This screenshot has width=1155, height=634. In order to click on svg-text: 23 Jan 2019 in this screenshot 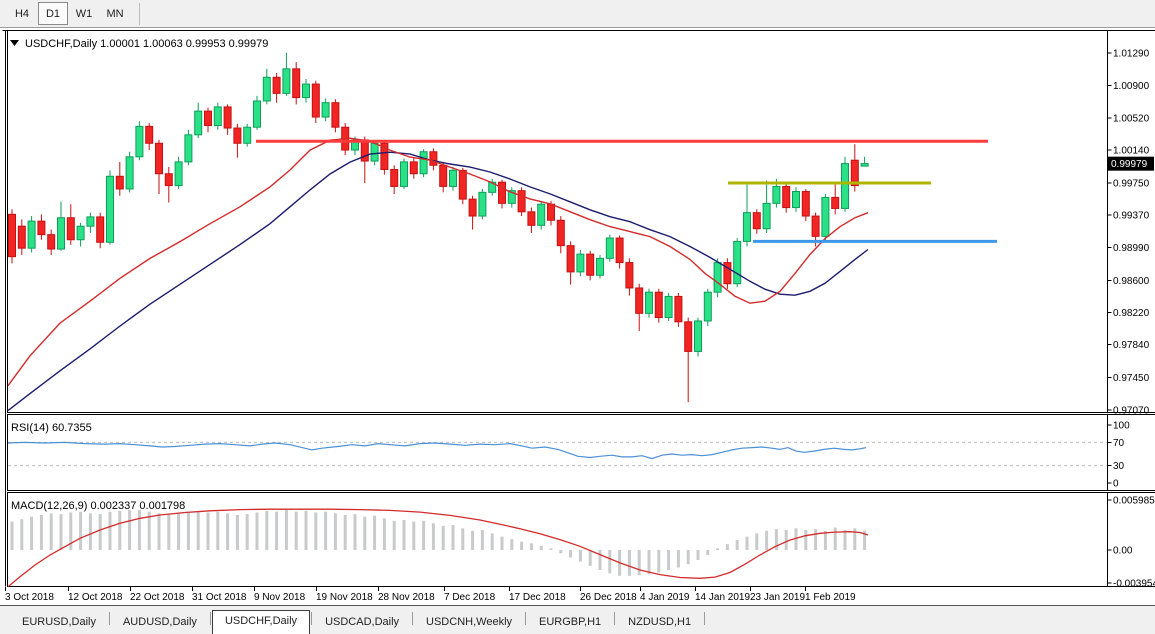, I will do `click(777, 597)`.